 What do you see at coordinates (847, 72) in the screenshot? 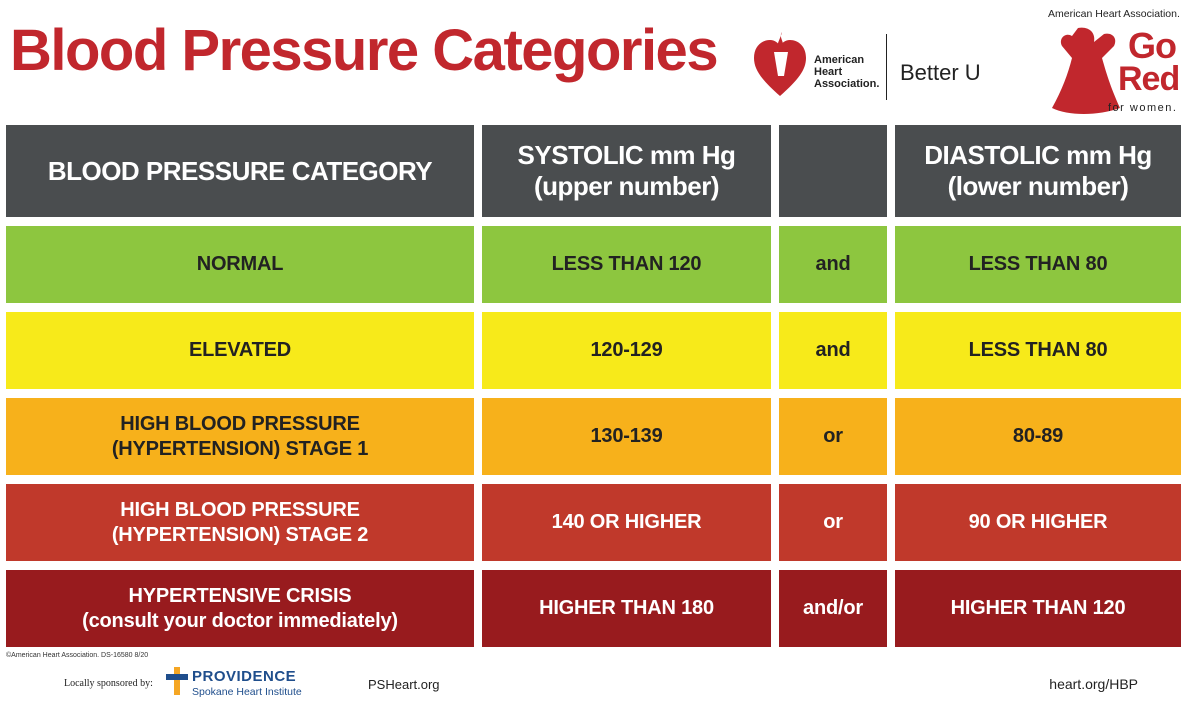
I see `aha-wordmark: American Heart Association.` at bounding box center [847, 72].